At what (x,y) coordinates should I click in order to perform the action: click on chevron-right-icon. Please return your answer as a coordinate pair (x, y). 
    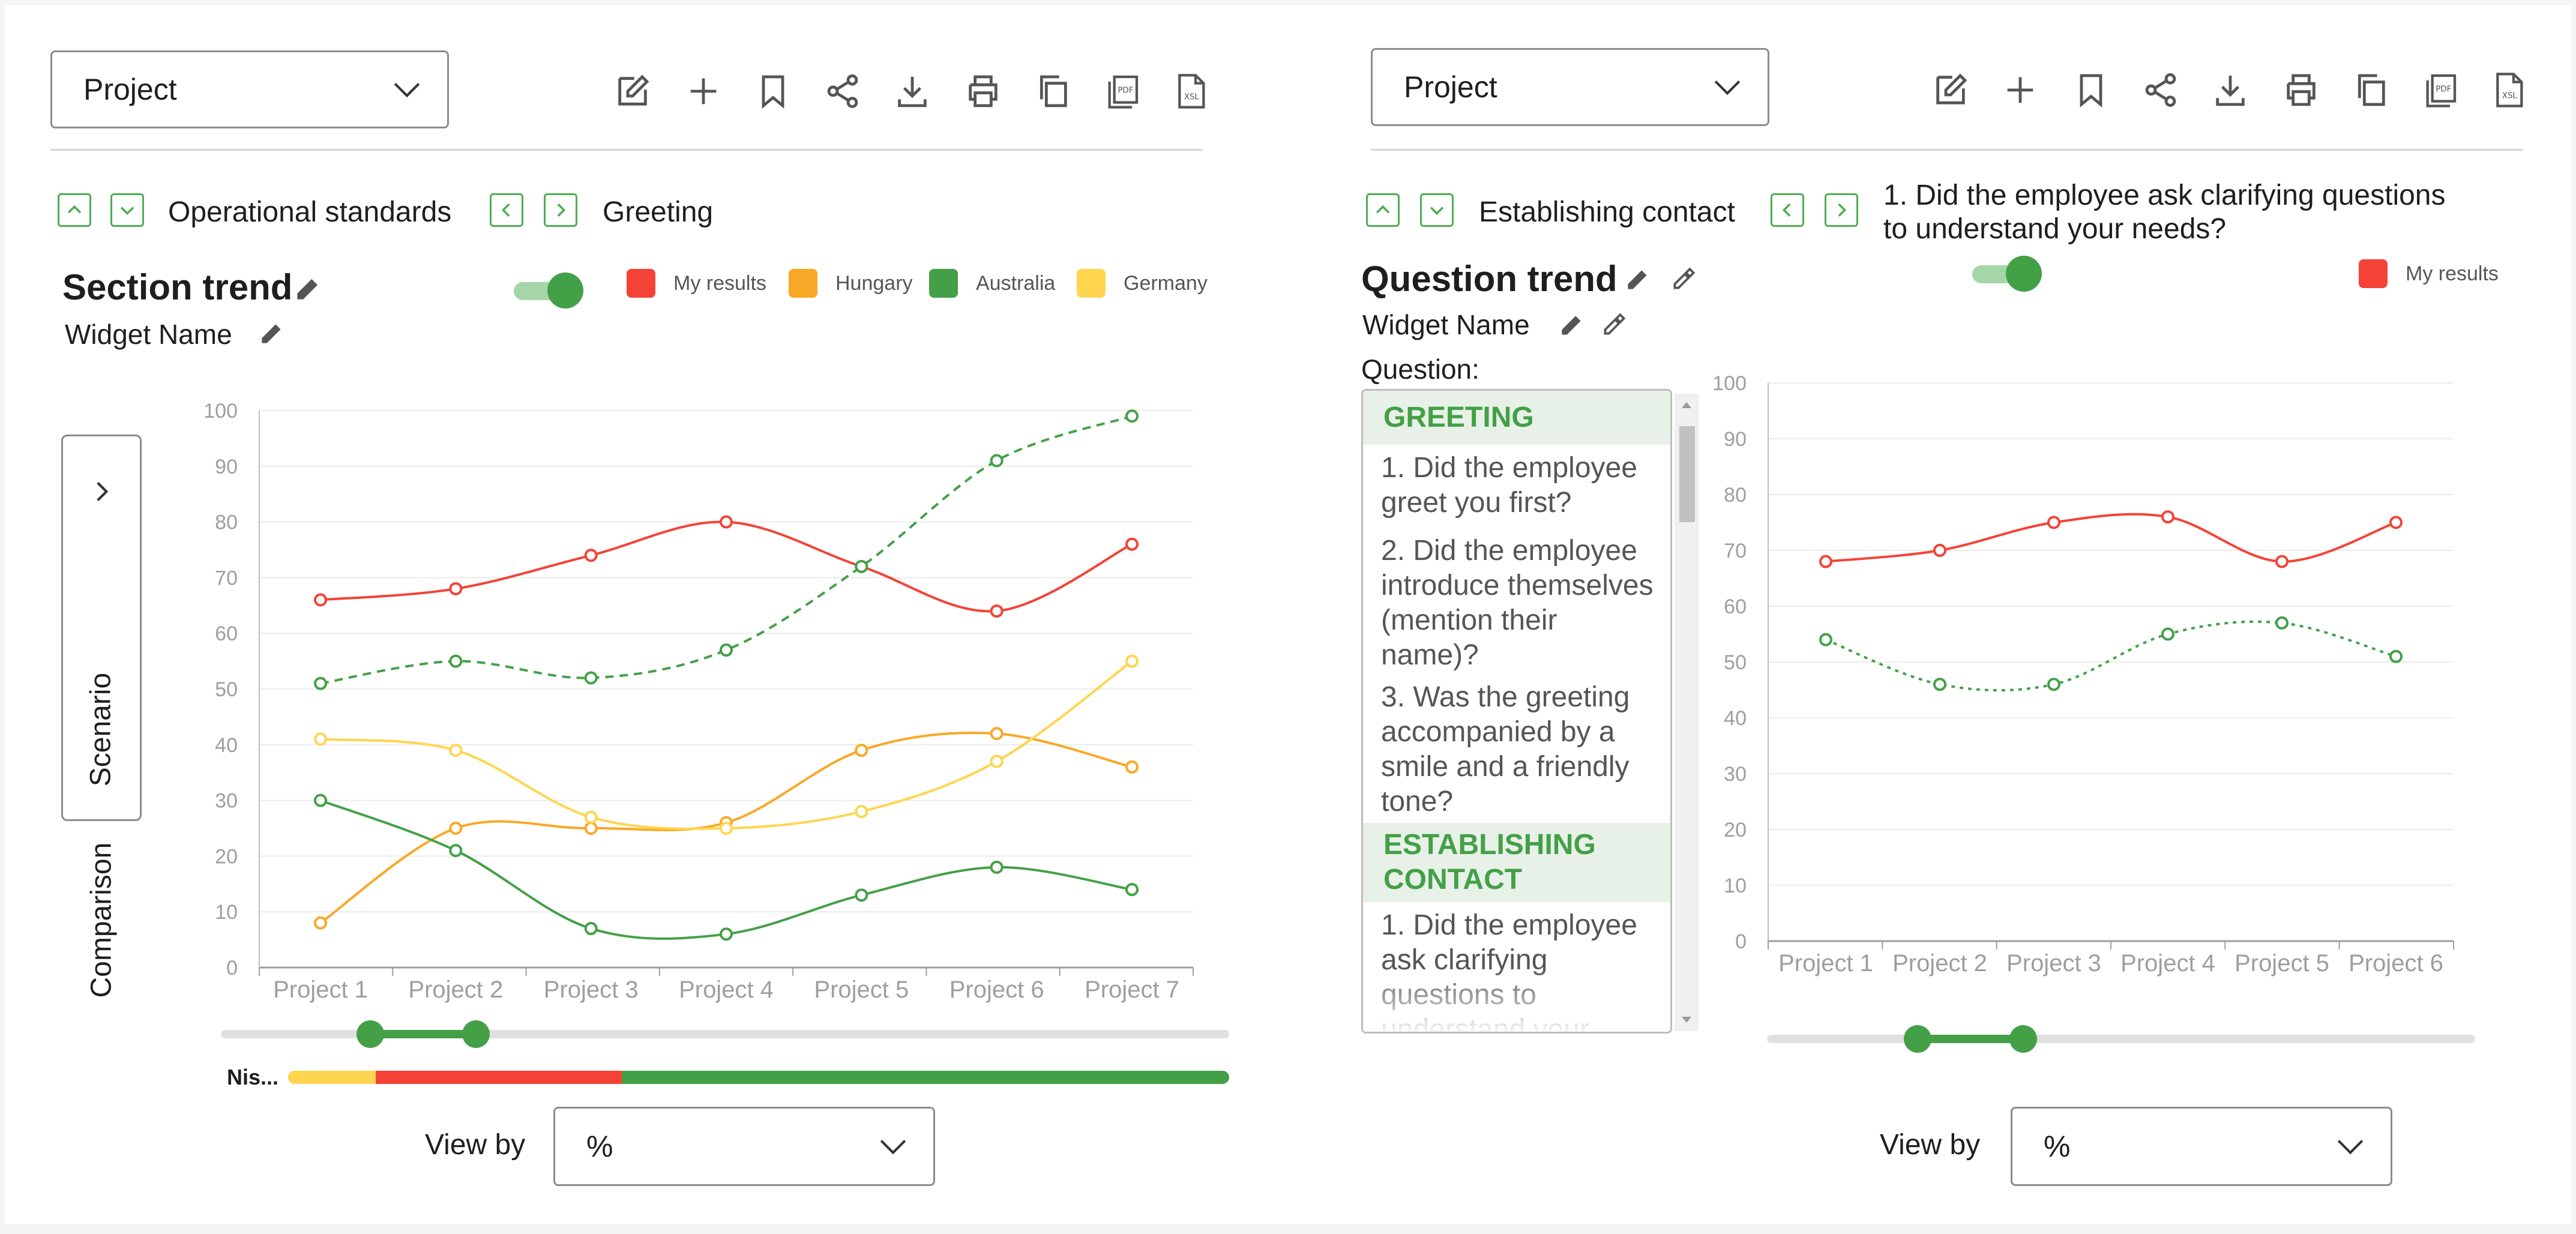
    Looking at the image, I should click on (101, 492).